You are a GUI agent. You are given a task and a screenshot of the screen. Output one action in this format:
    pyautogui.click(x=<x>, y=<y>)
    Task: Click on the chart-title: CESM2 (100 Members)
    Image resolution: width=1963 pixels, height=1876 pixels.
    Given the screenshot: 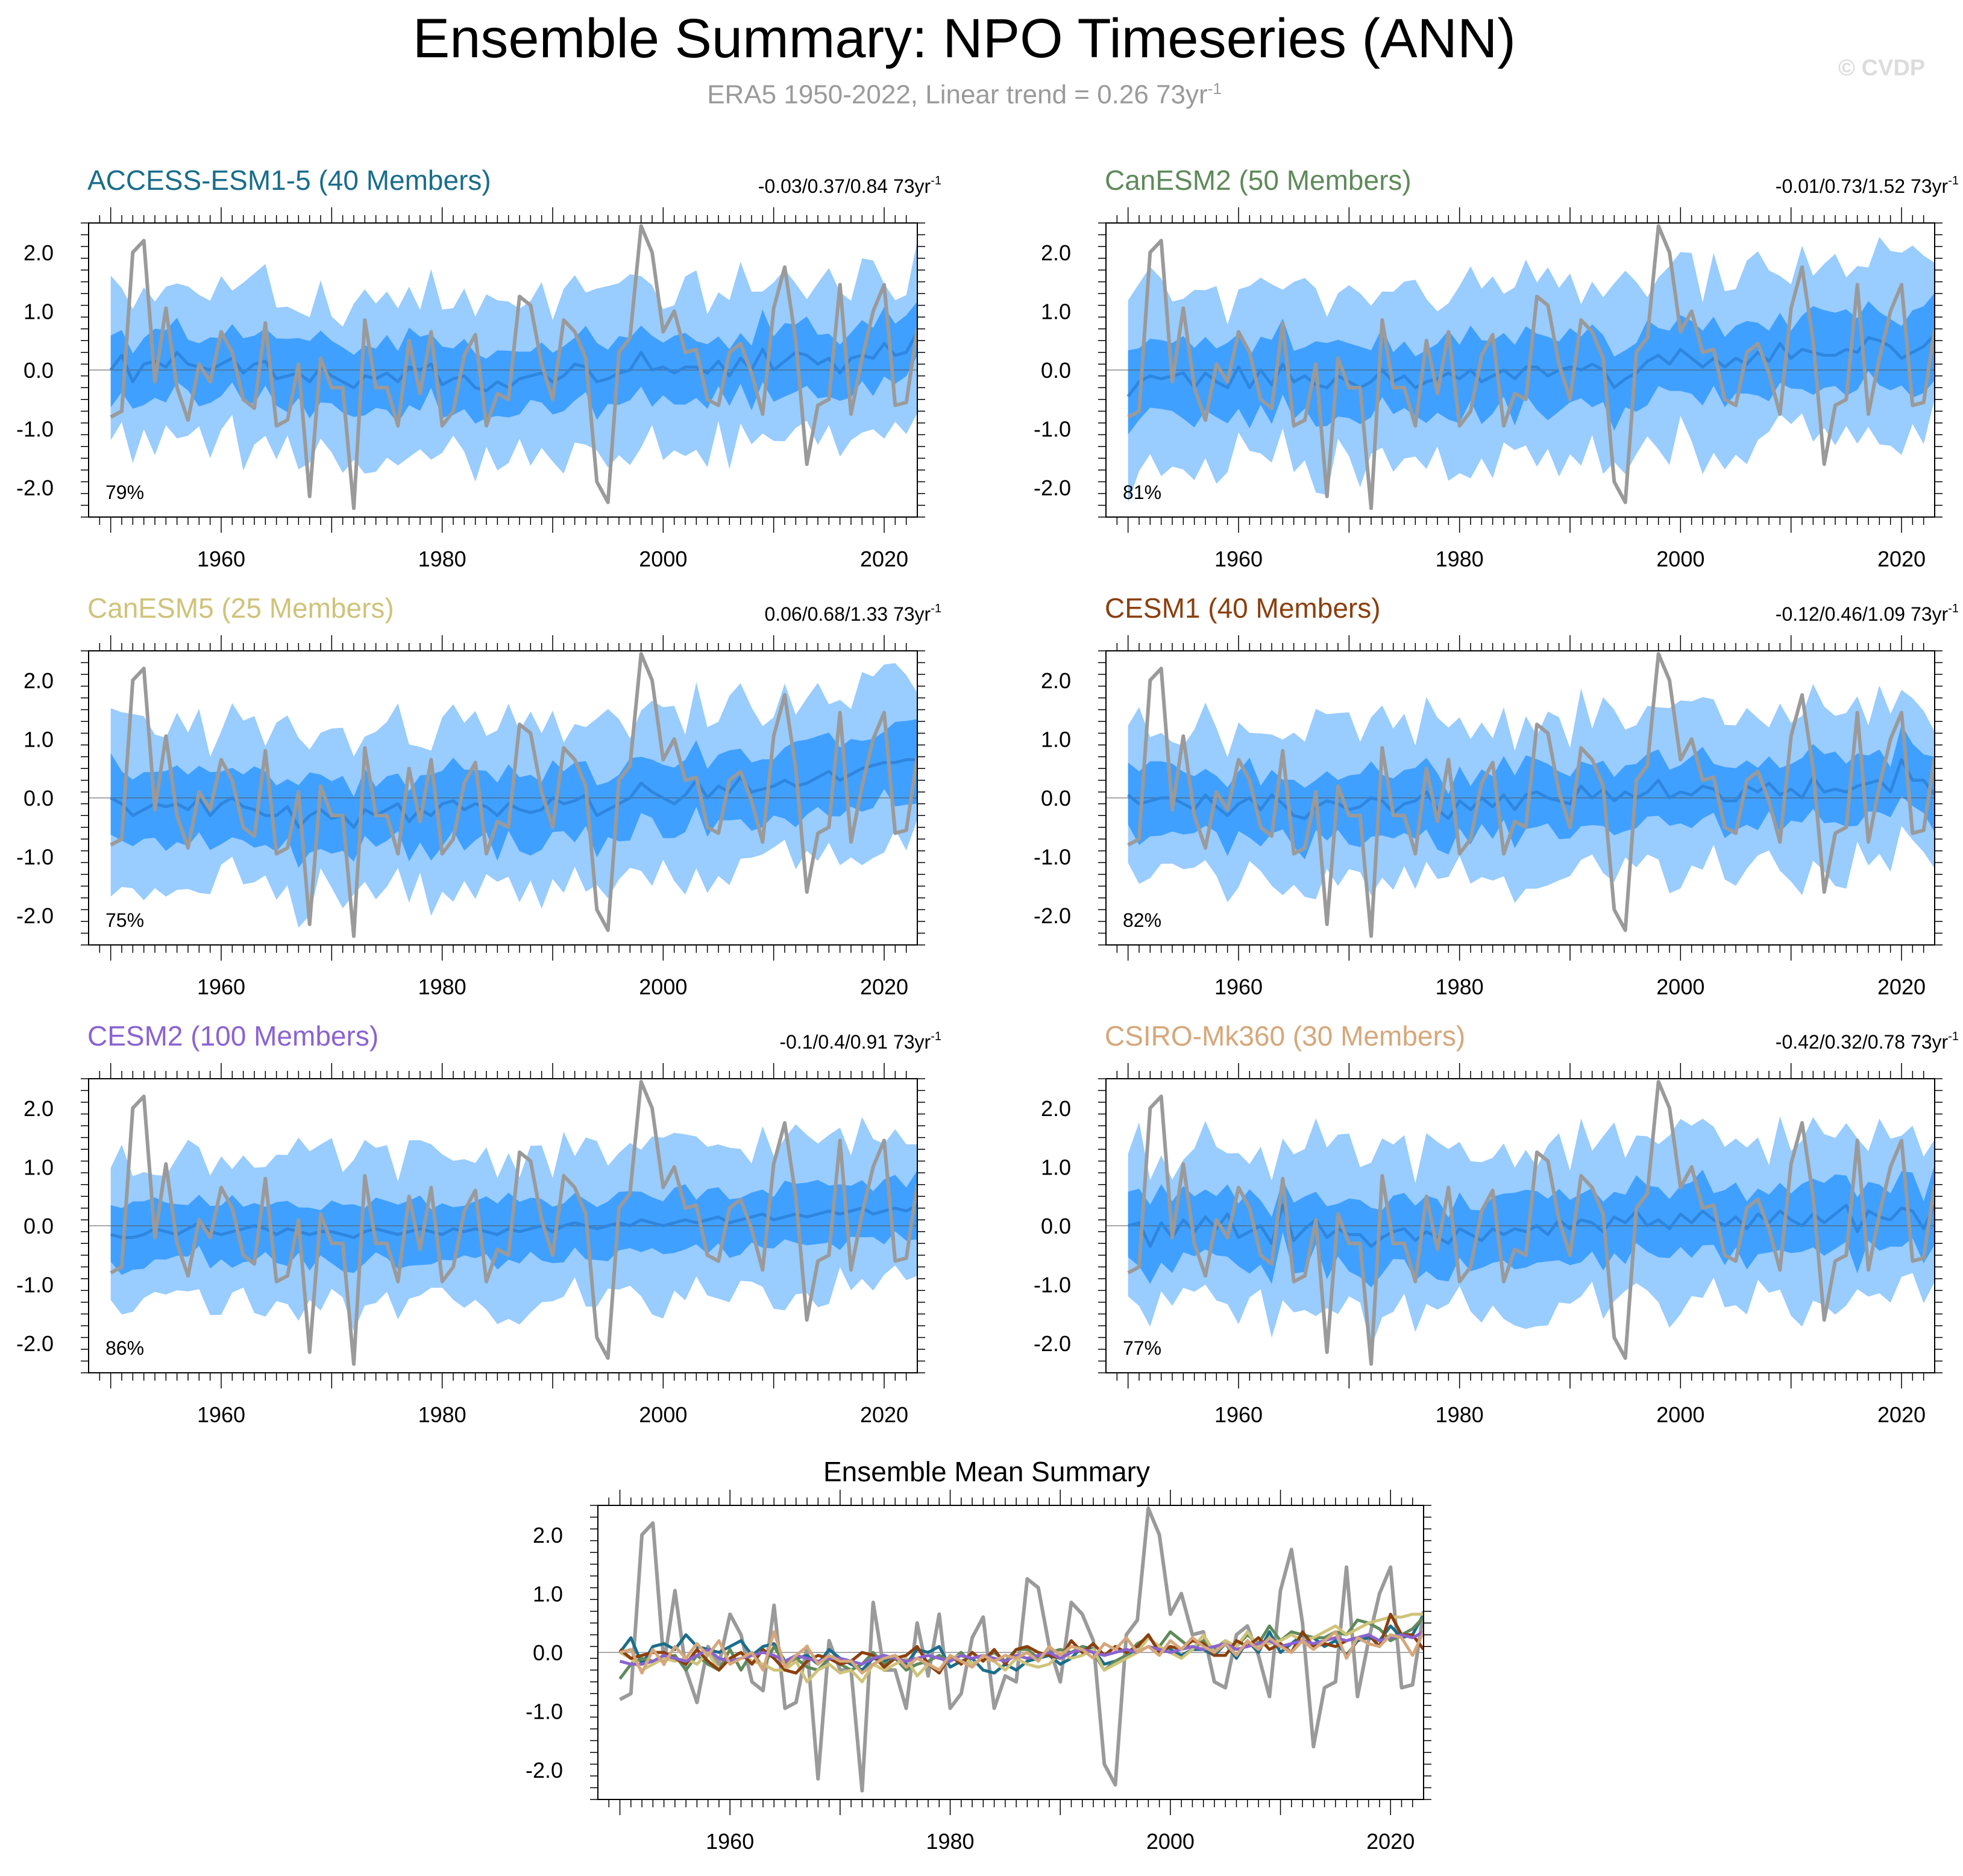 What is the action you would take?
    pyautogui.click(x=232, y=1036)
    